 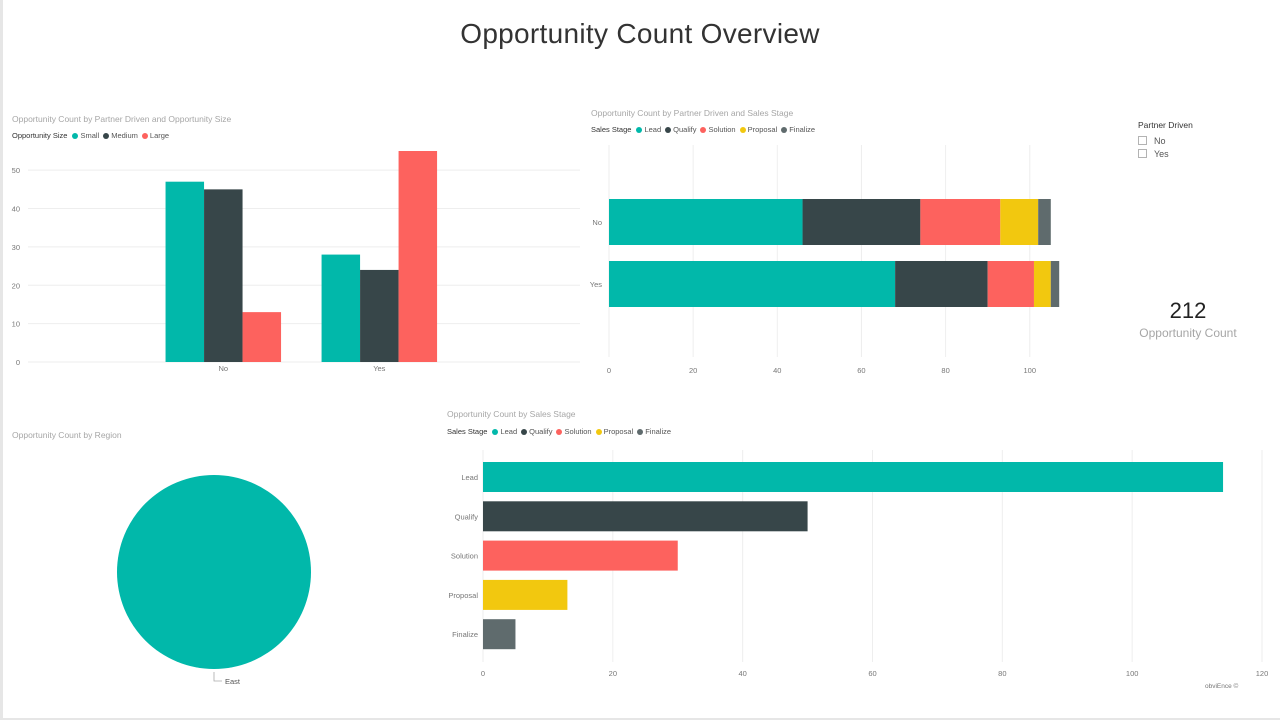 What do you see at coordinates (379, 368) in the screenshot?
I see `x-tick-label: Yes` at bounding box center [379, 368].